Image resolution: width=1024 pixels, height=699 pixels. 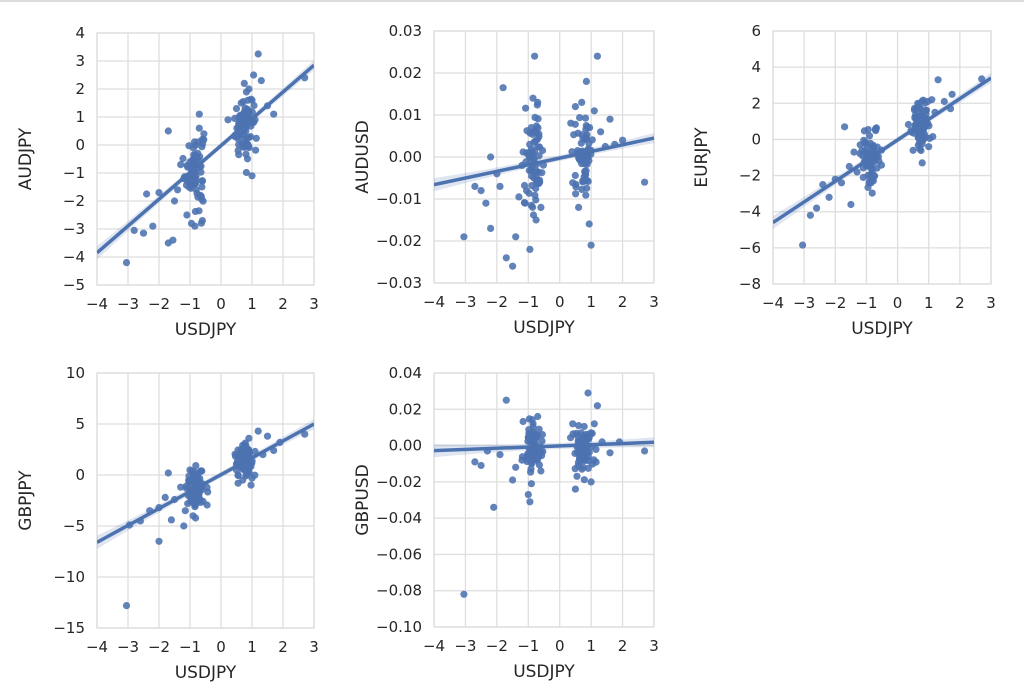 What do you see at coordinates (69, 577) in the screenshot?
I see `y-tick-label: −10` at bounding box center [69, 577].